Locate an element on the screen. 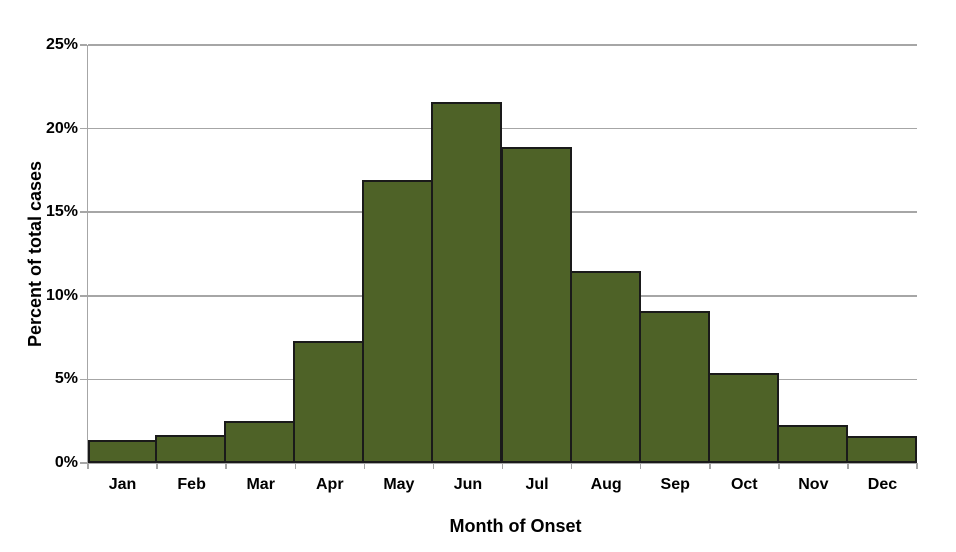 The height and width of the screenshot is (552, 956). bar-aug is located at coordinates (605, 366).